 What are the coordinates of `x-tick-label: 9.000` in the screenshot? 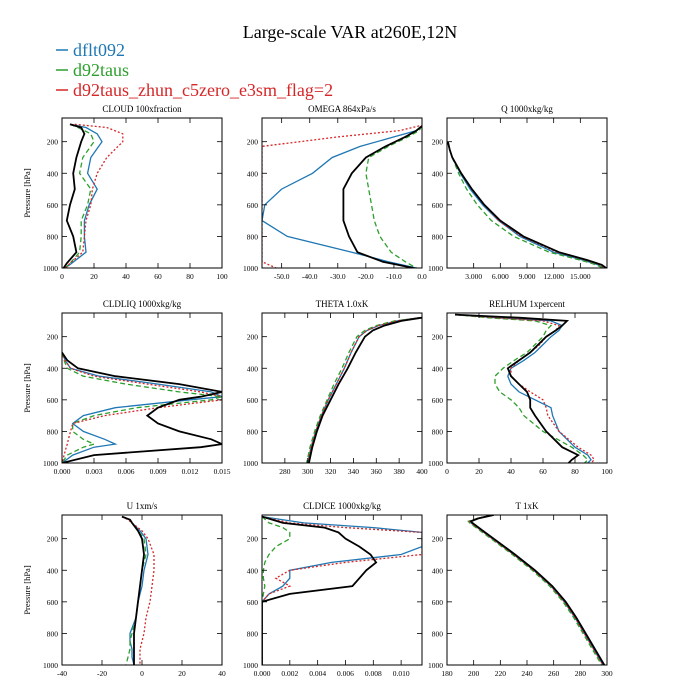 It's located at (527, 276).